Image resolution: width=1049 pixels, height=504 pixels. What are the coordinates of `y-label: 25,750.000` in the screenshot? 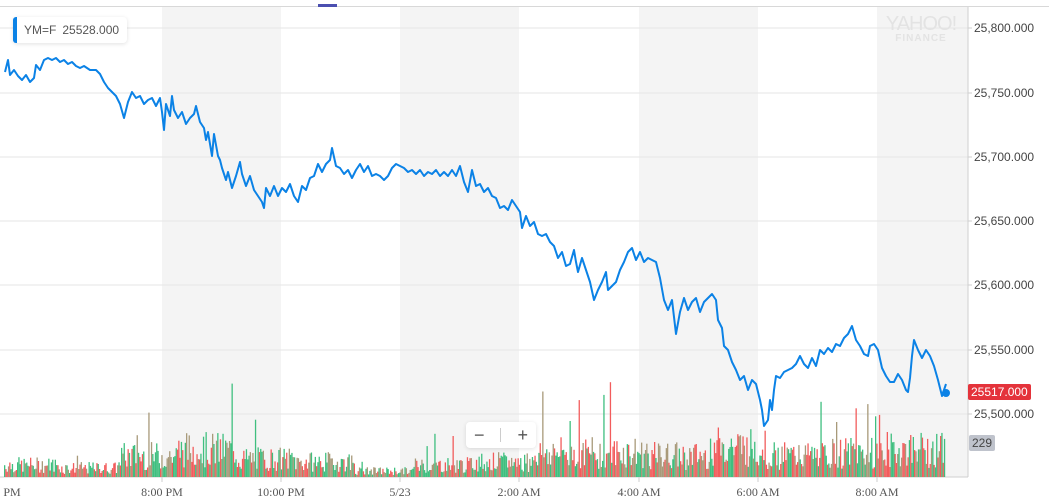 It's located at (1004, 93).